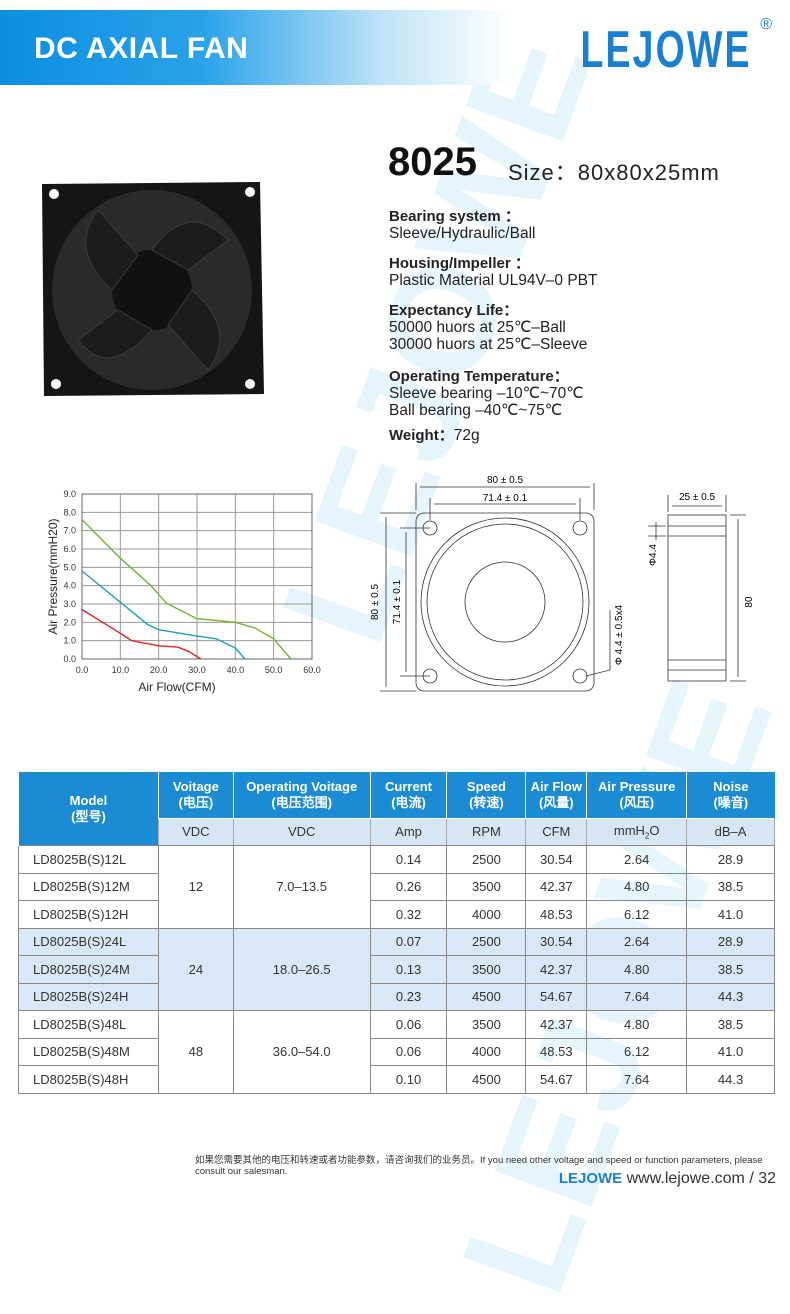 This screenshot has height=1314, width=790. Describe the element at coordinates (69, 604) in the screenshot. I see `y-tick-label: 3.0` at that location.